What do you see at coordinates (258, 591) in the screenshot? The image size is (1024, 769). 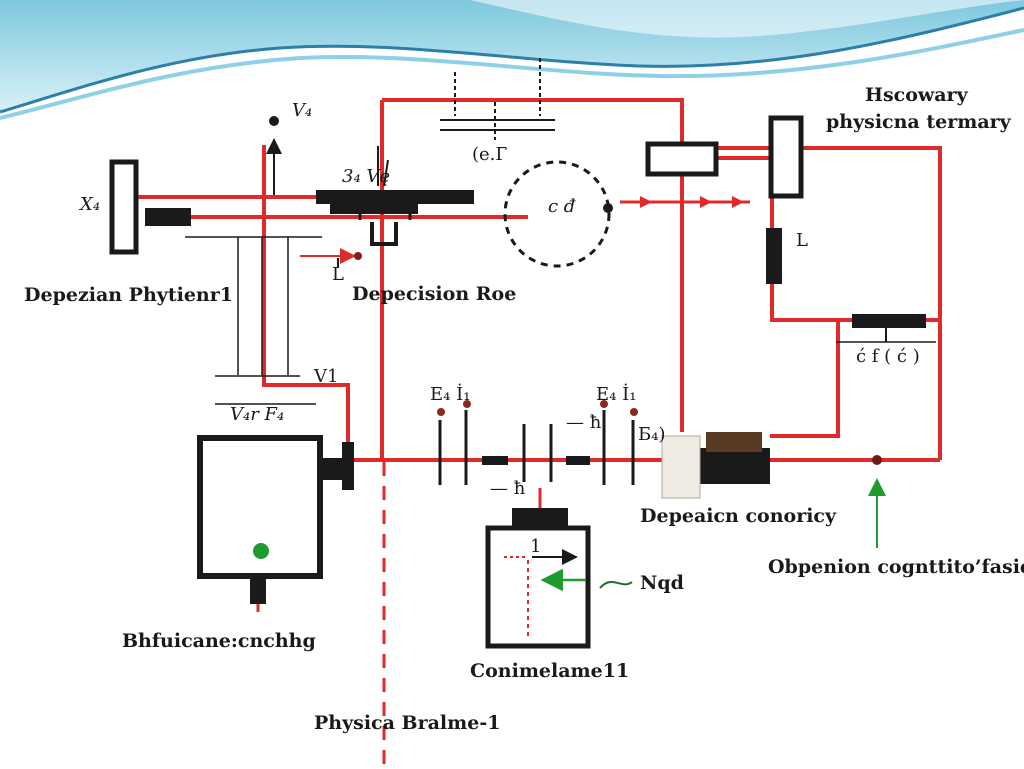 I see `left-box-foot` at bounding box center [258, 591].